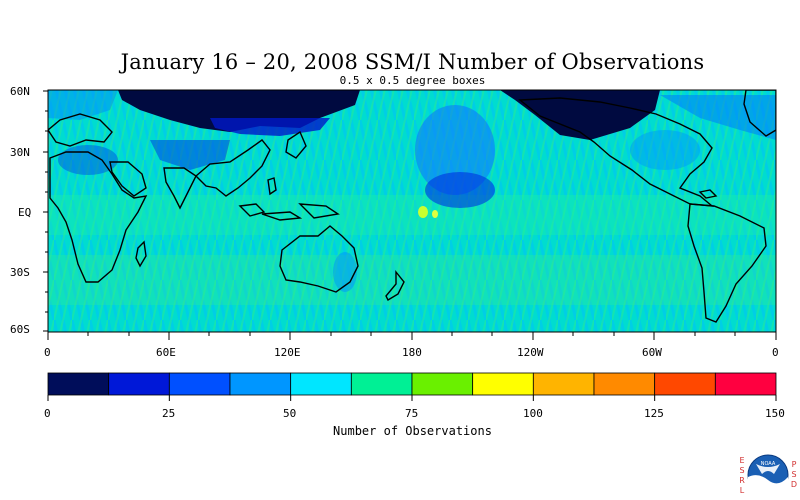 This screenshot has width=800, height=500. I want to click on colorbar, so click(412, 386).